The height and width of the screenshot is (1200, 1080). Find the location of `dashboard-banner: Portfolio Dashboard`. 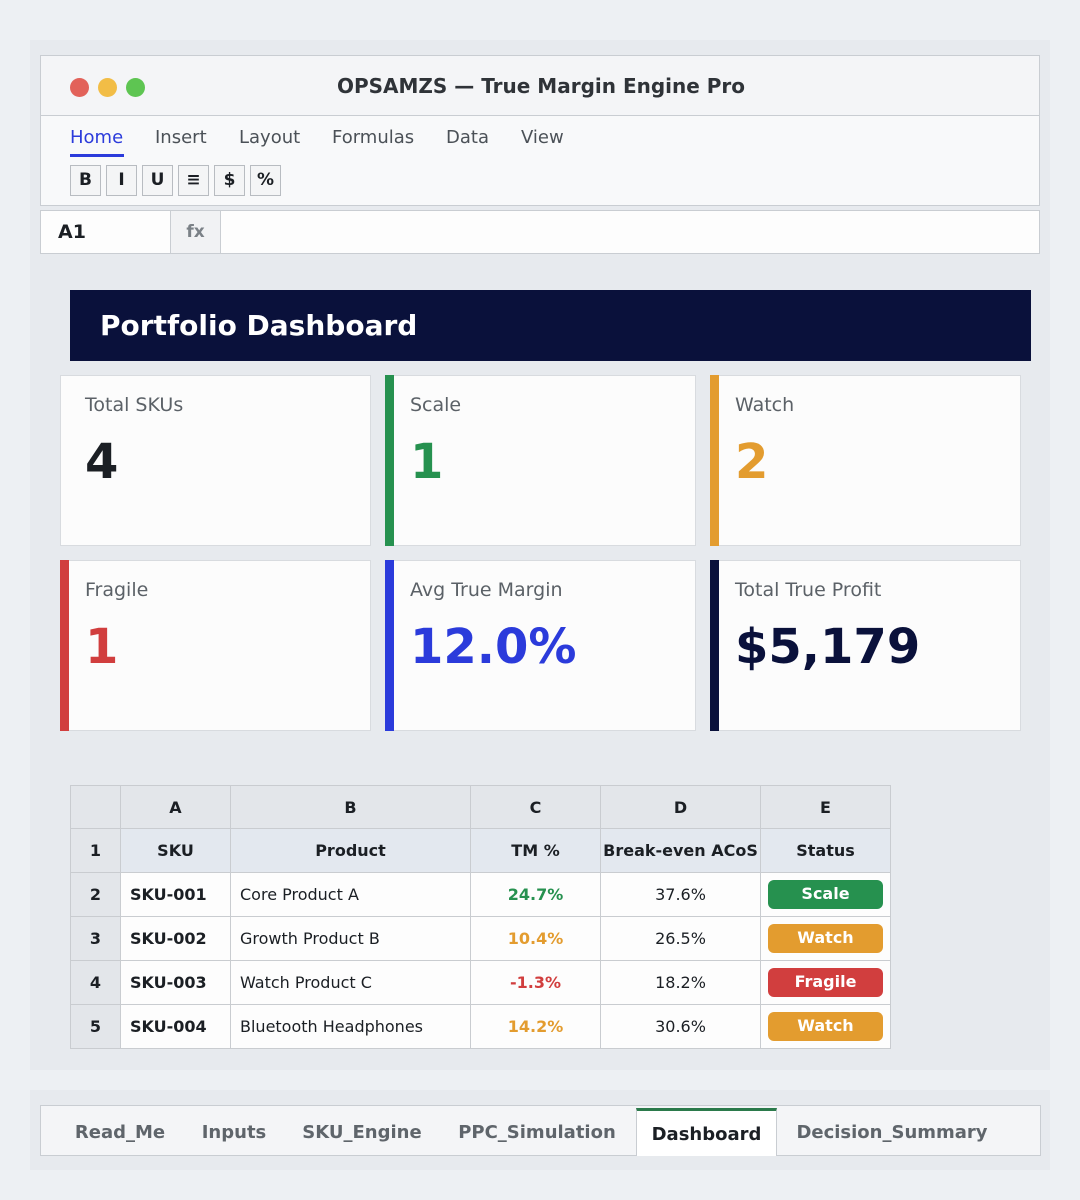

dashboard-banner: Portfolio Dashboard is located at coordinates (550, 325).